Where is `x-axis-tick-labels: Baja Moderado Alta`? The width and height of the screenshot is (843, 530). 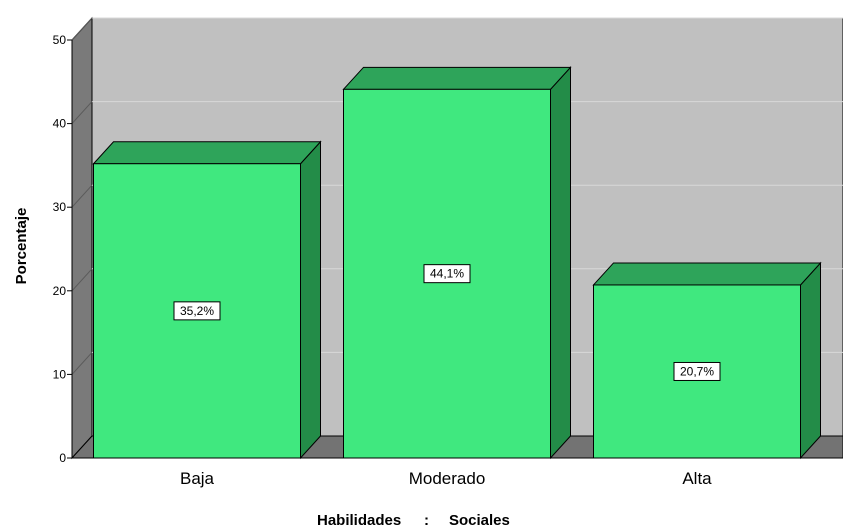
x-axis-tick-labels: Baja Moderado Alta is located at coordinates (446, 478).